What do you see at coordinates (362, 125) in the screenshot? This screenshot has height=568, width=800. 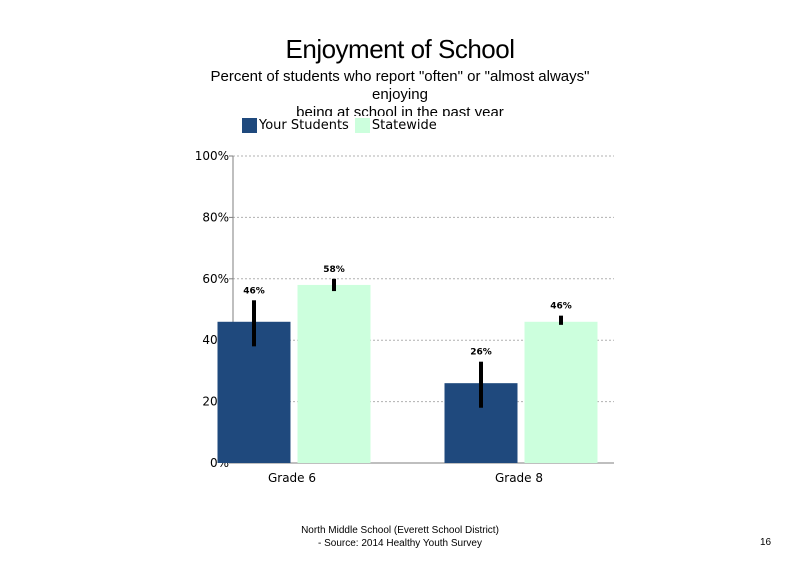 I see `legend-swatch-statewide` at bounding box center [362, 125].